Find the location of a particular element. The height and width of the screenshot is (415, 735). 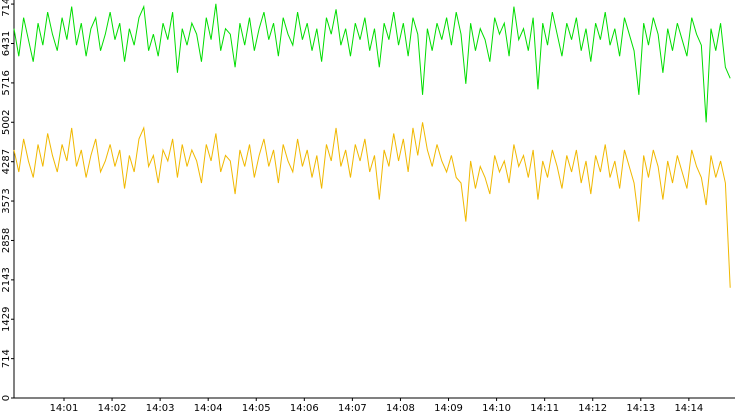

x-tick-label: 14:04 is located at coordinates (208, 408).